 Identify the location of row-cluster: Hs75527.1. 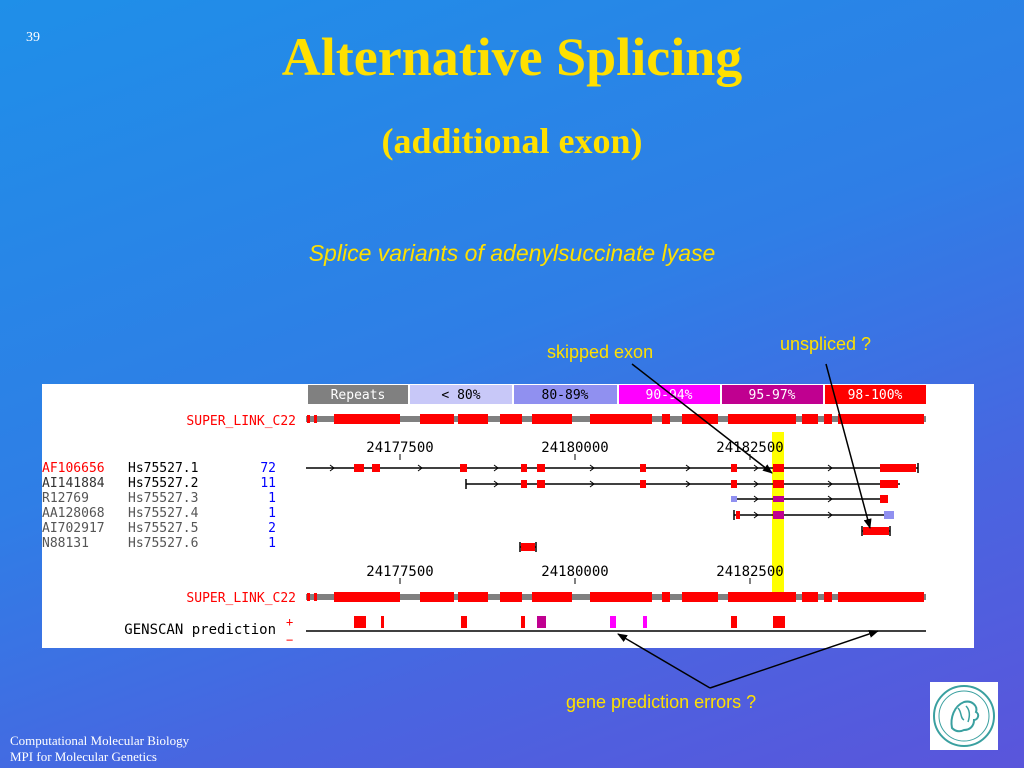
(163, 468).